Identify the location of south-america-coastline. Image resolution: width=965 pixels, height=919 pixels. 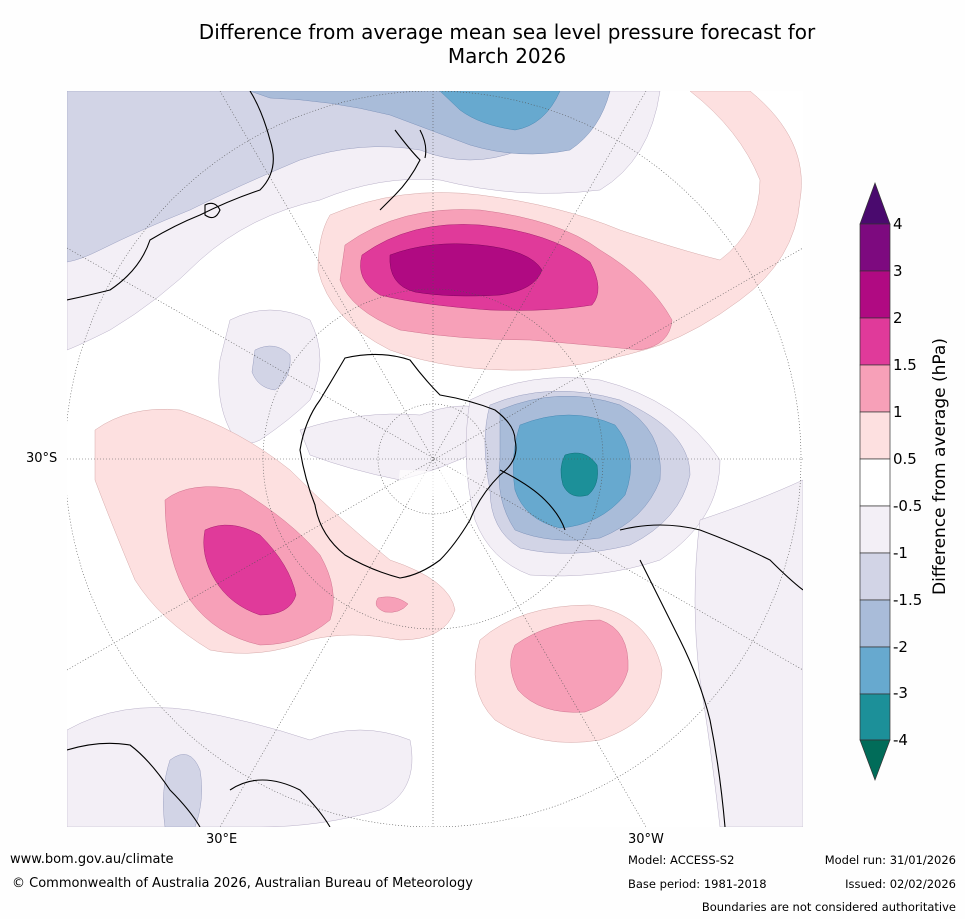
(711, 675).